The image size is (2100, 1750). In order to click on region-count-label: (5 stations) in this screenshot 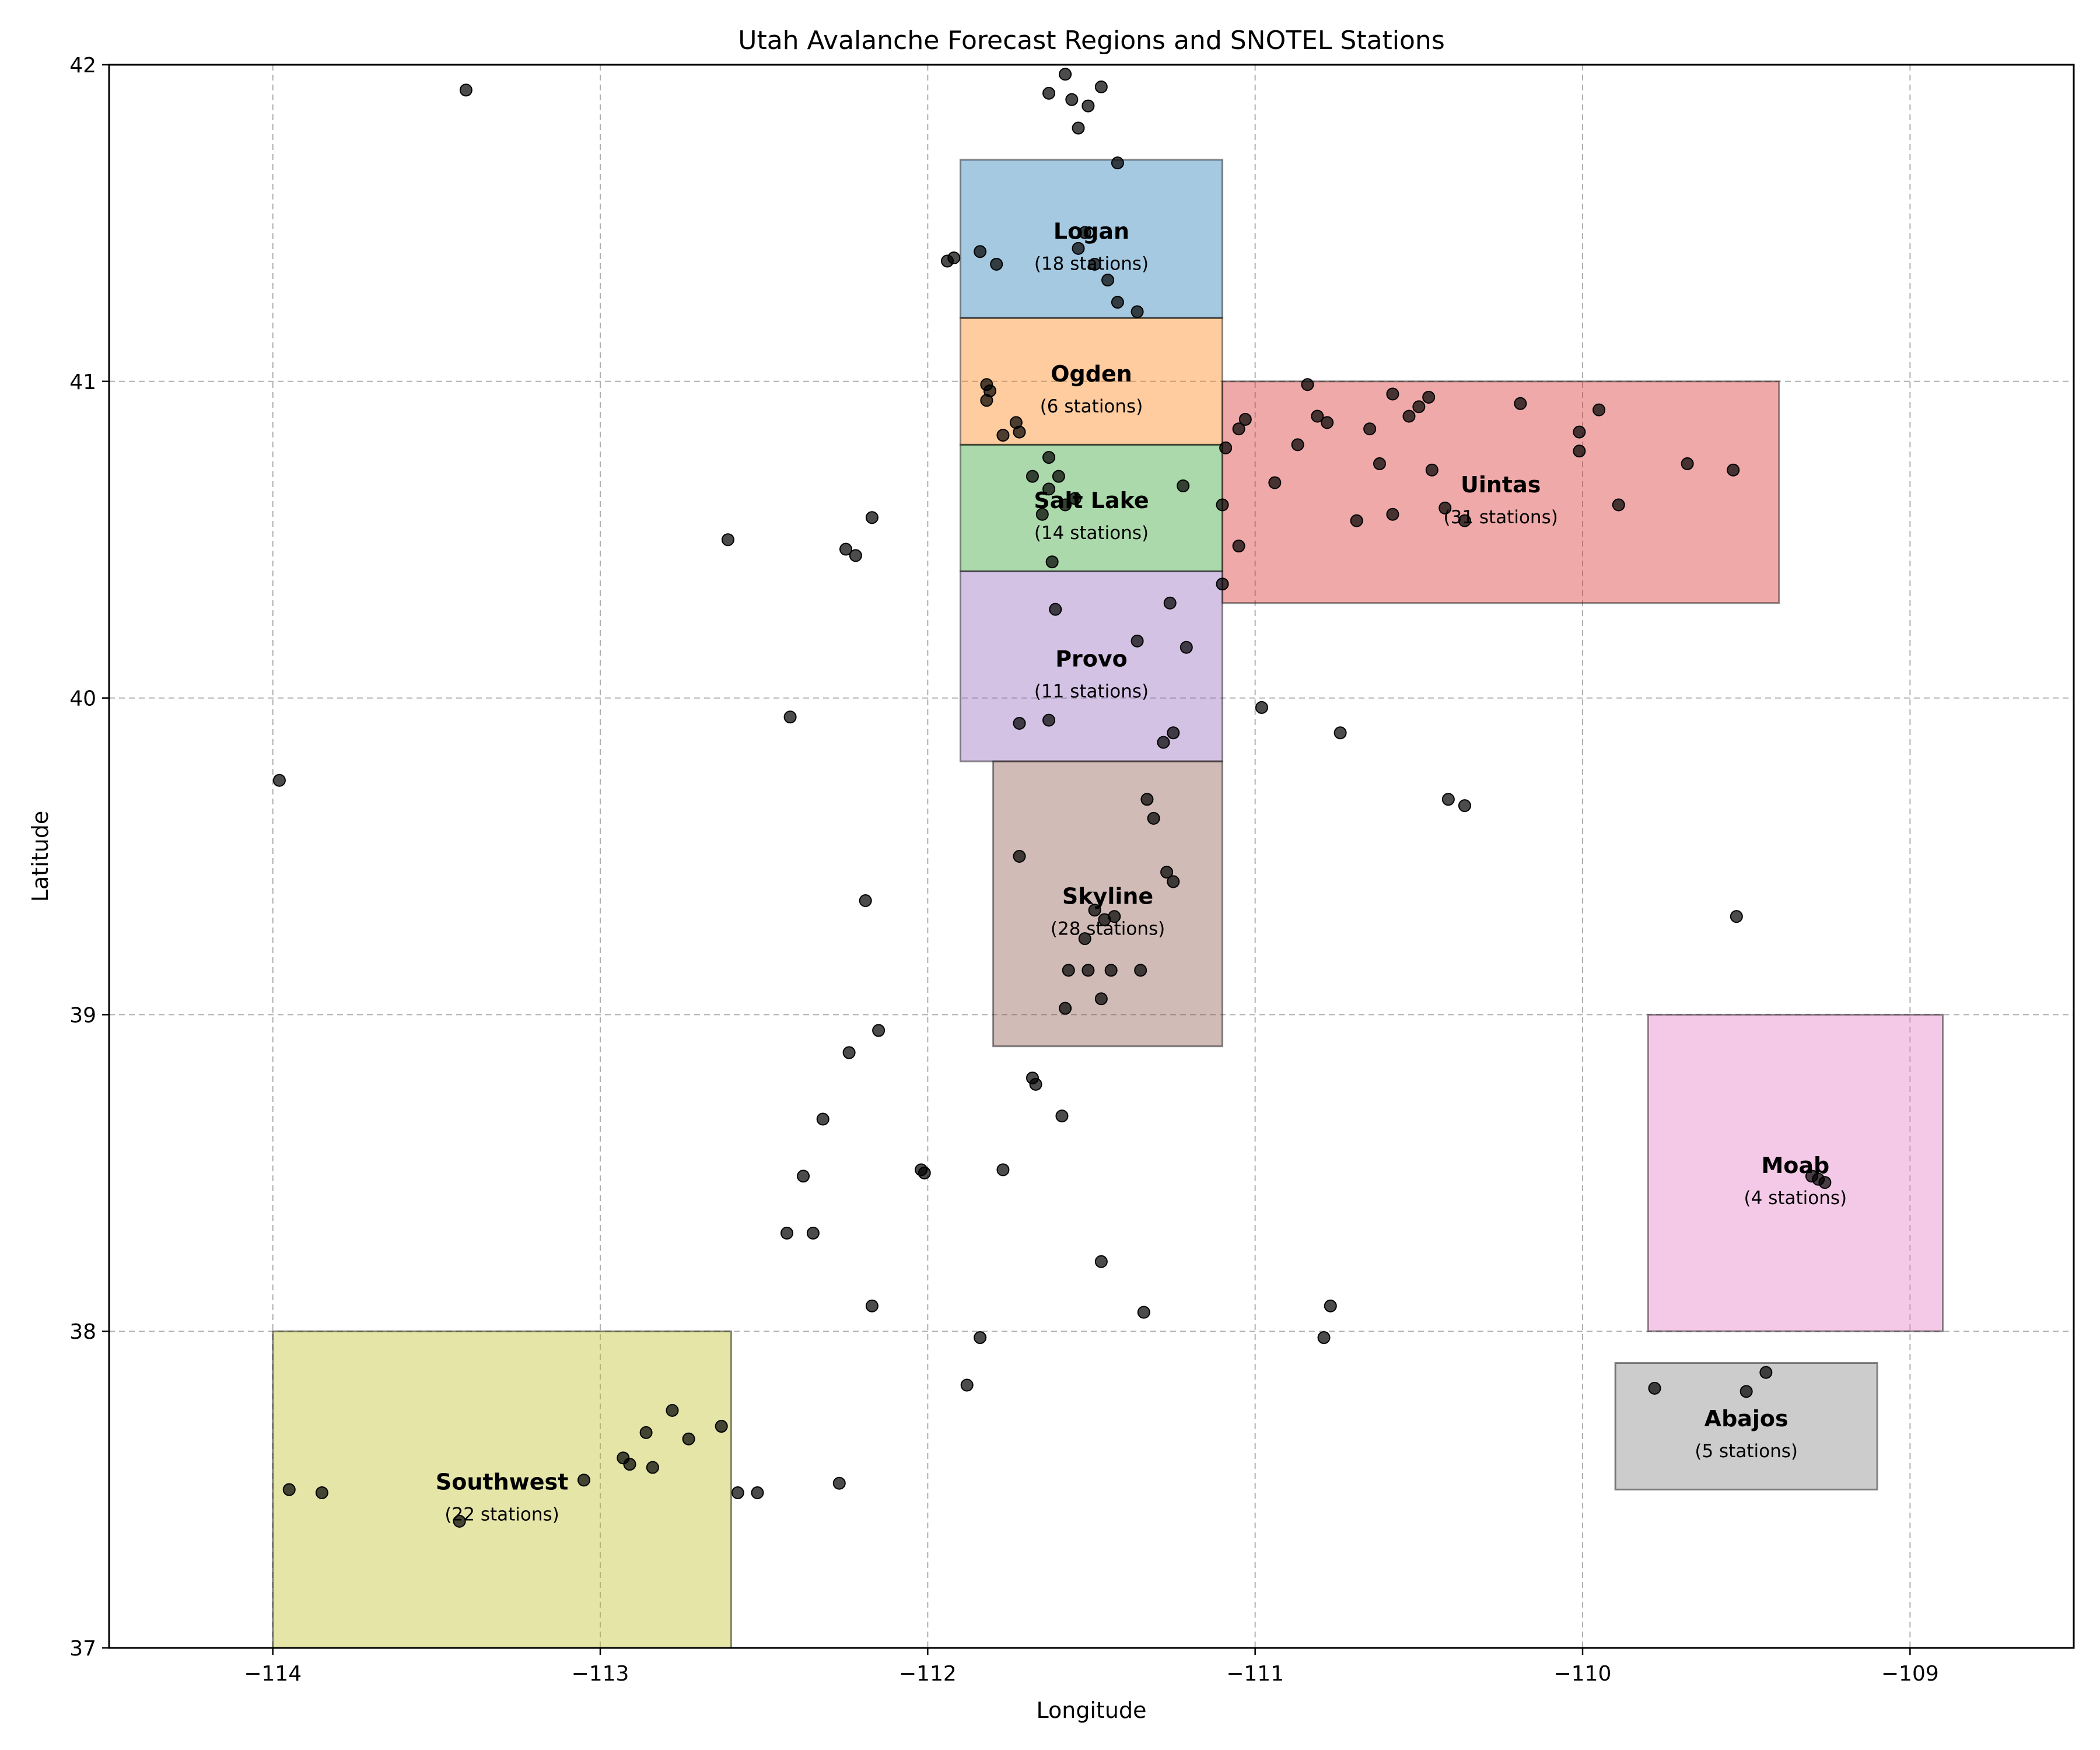, I will do `click(1746, 1451)`.